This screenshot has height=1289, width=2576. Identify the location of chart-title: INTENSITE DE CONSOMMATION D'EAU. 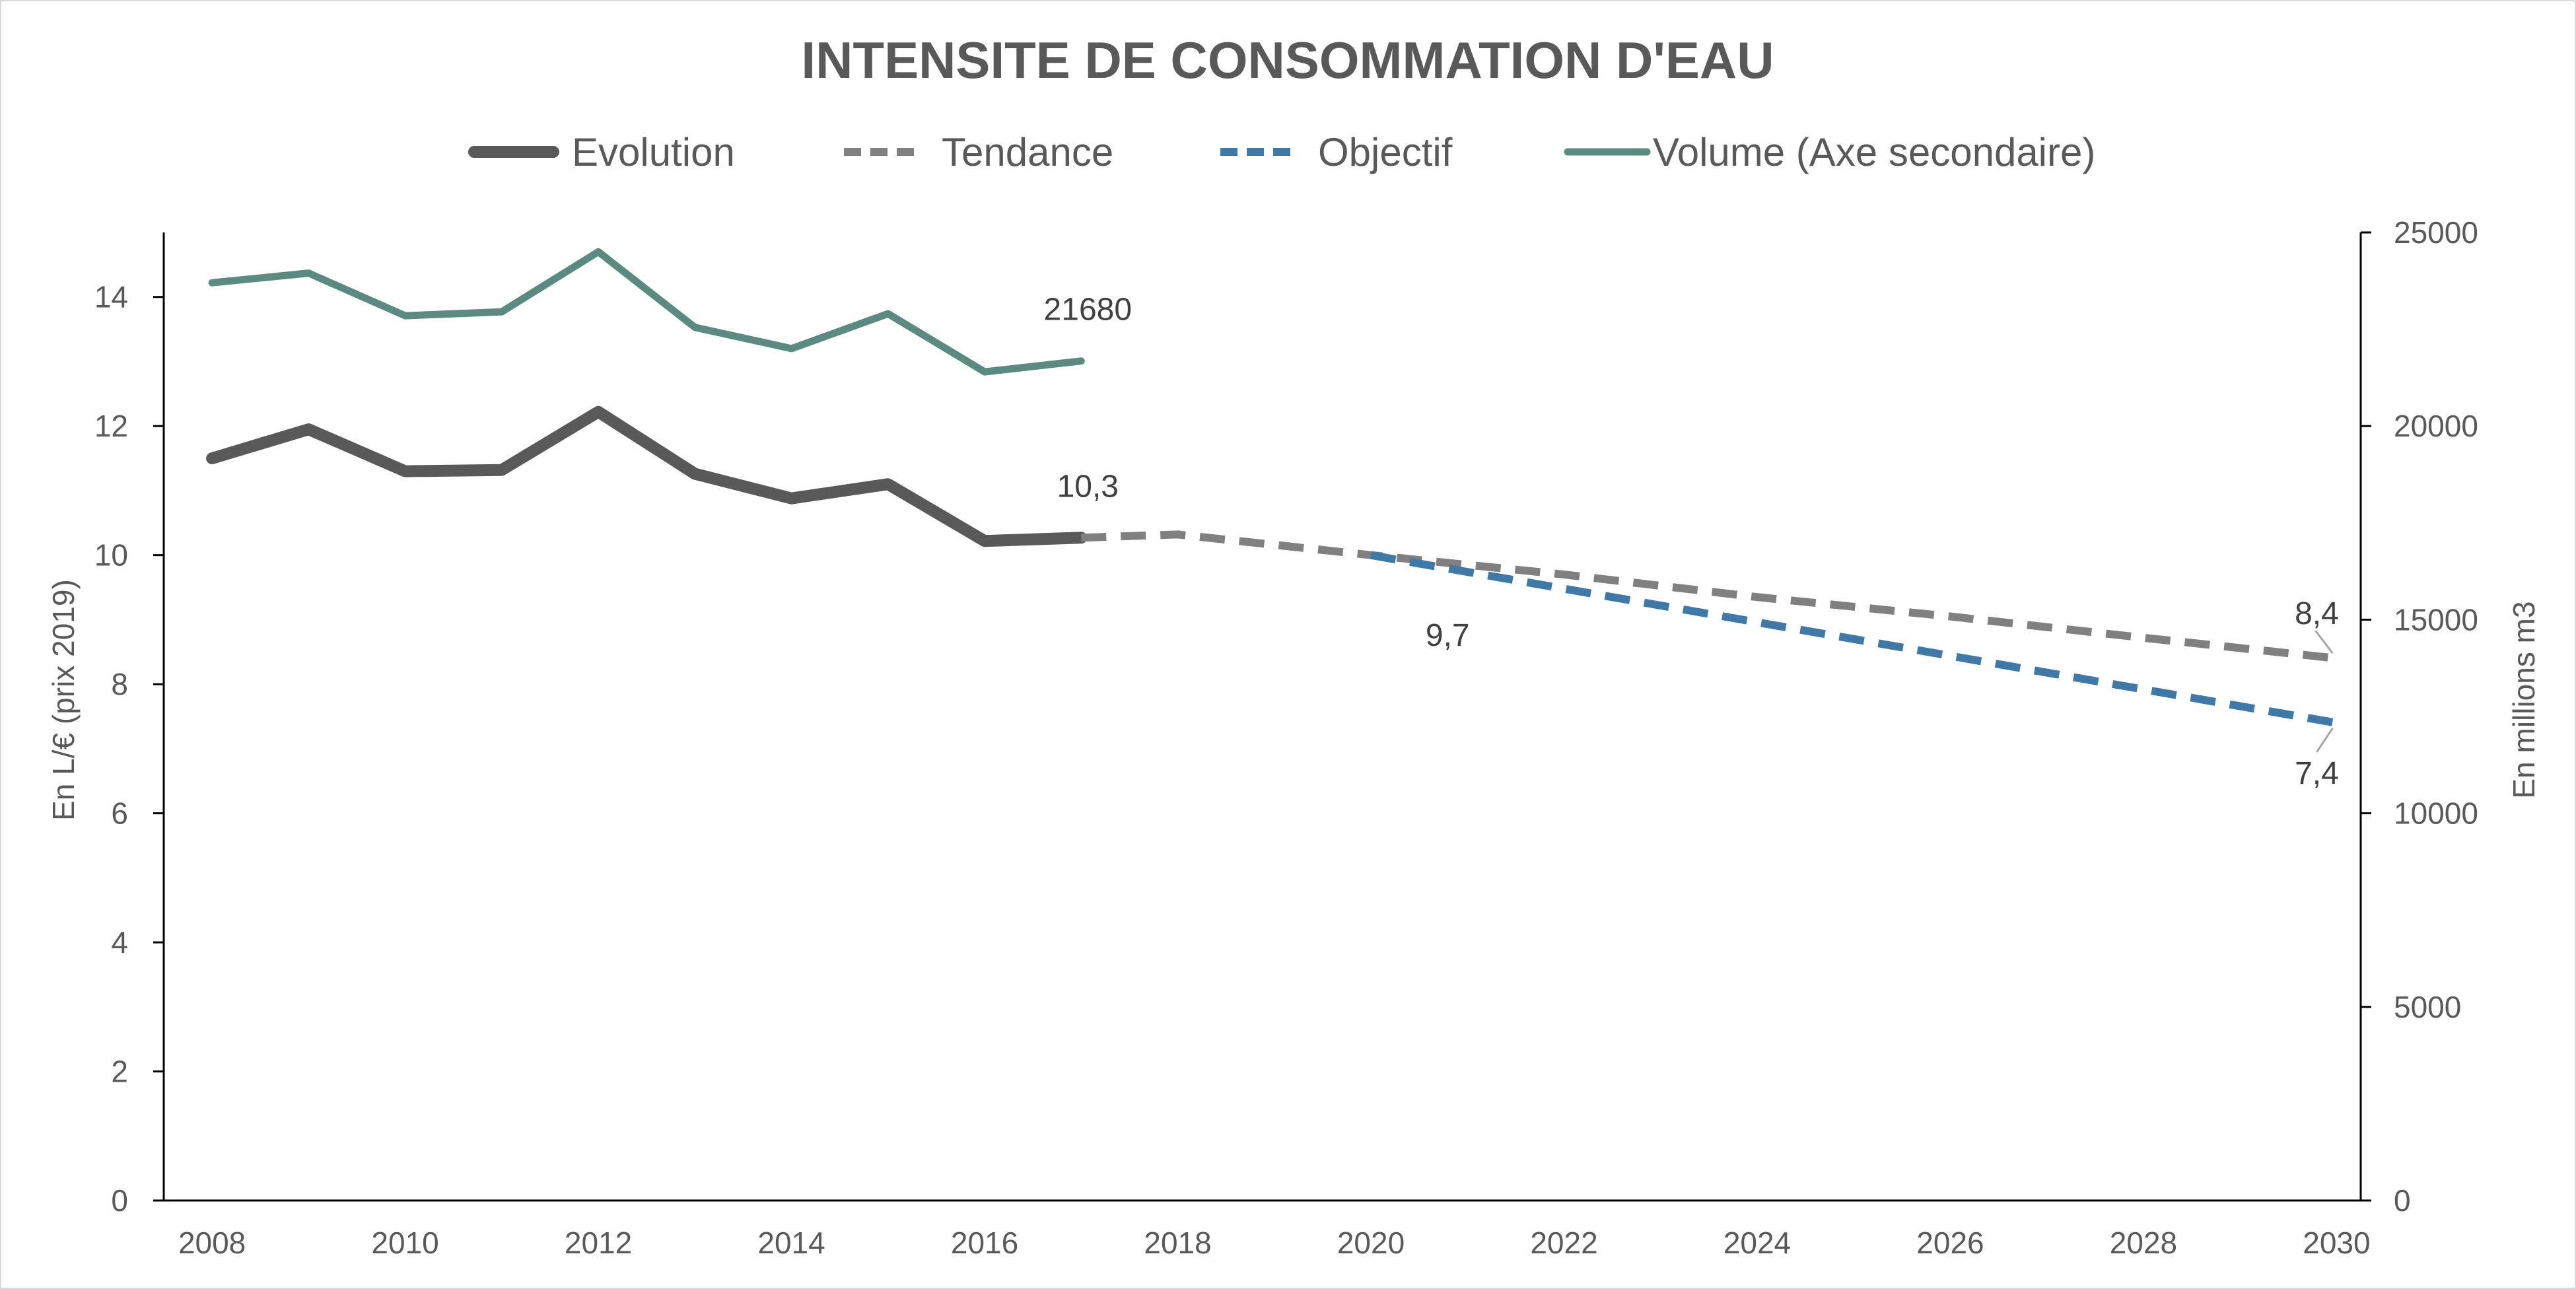
(1288, 60).